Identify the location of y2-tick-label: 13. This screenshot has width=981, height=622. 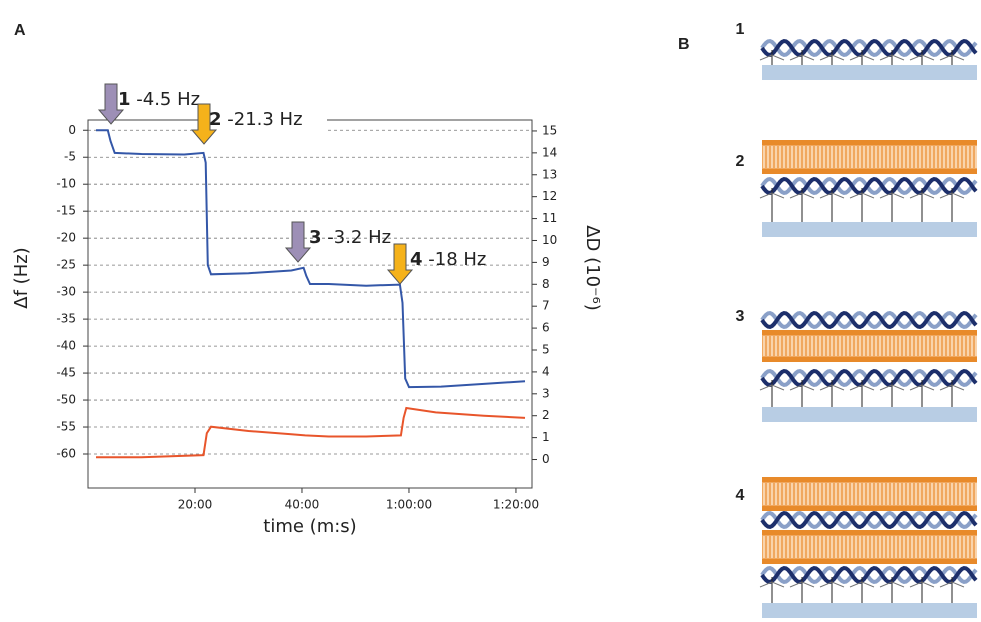
(549, 174).